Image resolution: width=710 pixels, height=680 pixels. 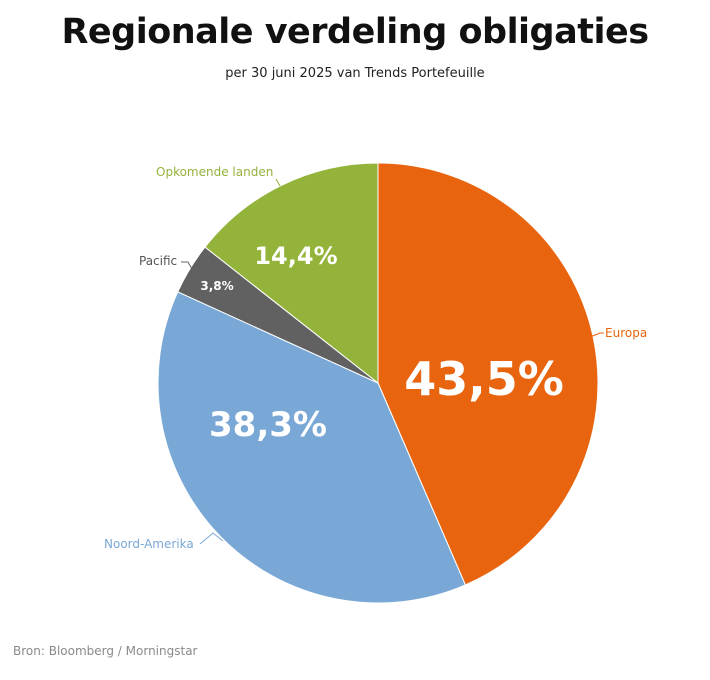 What do you see at coordinates (355, 32) in the screenshot?
I see `chart-title: Regionale verdeling obligaties` at bounding box center [355, 32].